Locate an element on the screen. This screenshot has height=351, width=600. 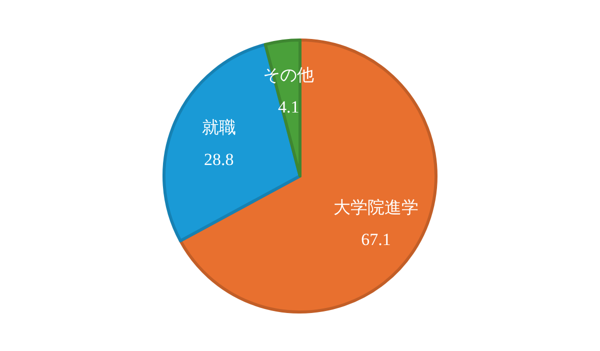
data-label: 28.8 is located at coordinates (219, 159).